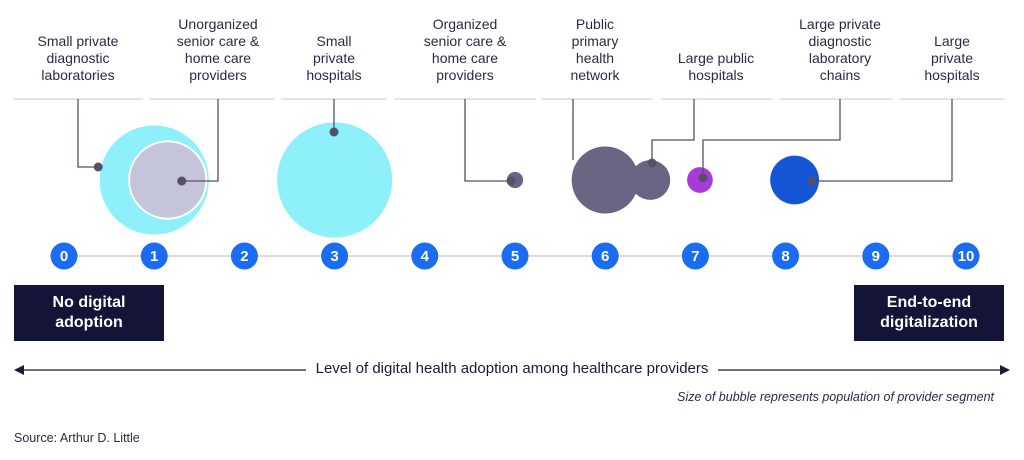 Image resolution: width=1024 pixels, height=460 pixels. I want to click on tick-label-8: 8, so click(785, 256).